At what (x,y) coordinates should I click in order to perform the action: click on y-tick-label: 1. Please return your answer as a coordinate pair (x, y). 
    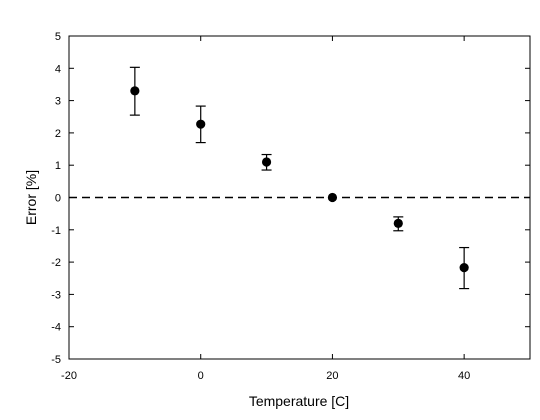
    Looking at the image, I should click on (58, 166).